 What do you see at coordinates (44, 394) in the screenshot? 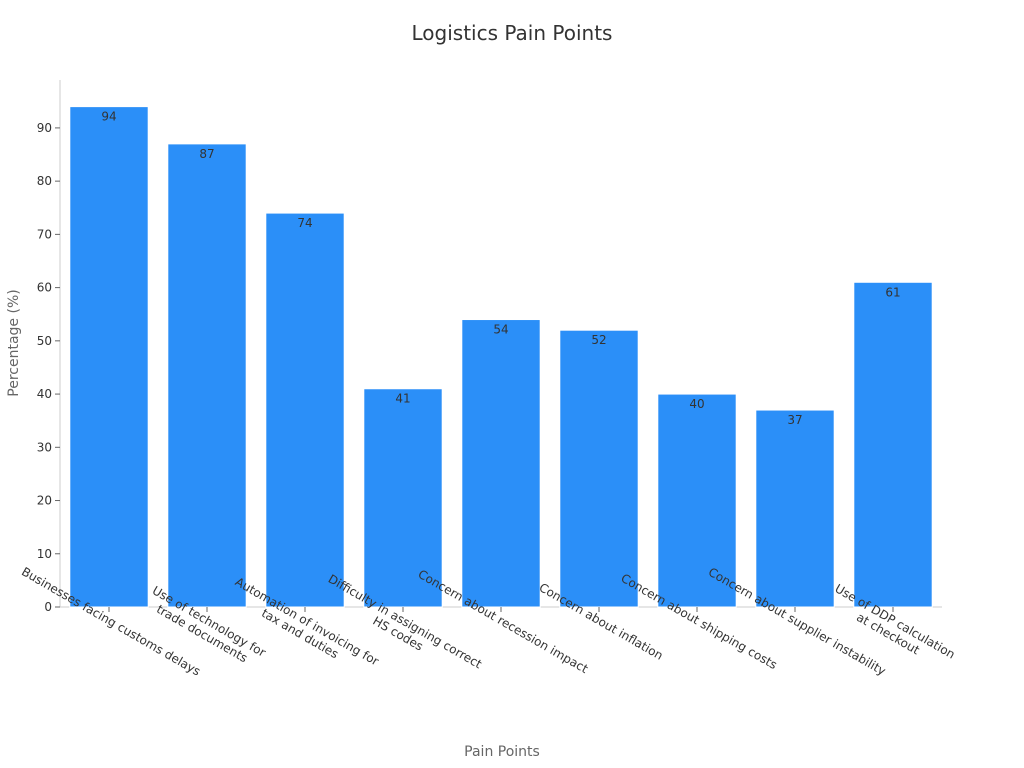
I see `y-tick-label: 40` at bounding box center [44, 394].